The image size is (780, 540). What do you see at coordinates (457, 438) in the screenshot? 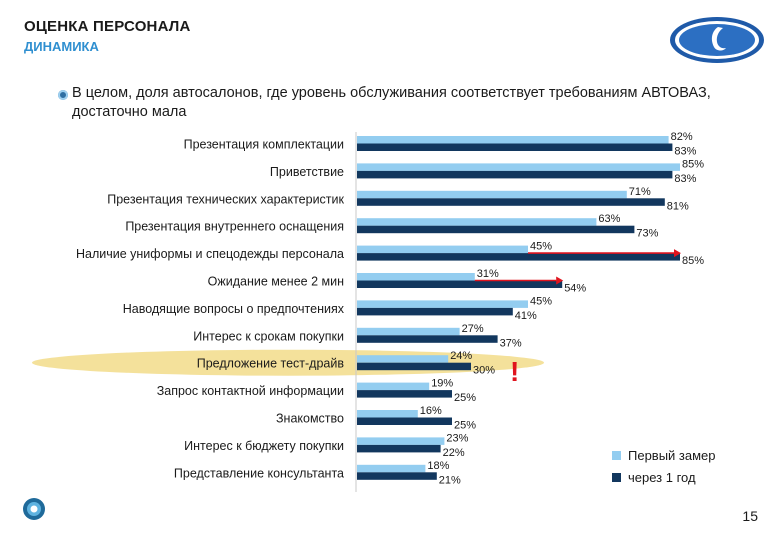
I see `data-label-series1: 23%` at bounding box center [457, 438].